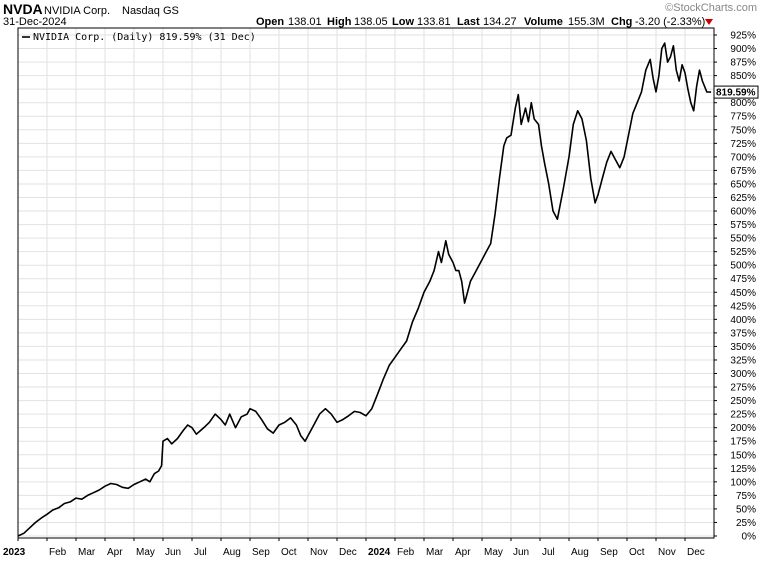 The height and width of the screenshot is (565, 760). I want to click on y-tick-label: 725%, so click(743, 144).